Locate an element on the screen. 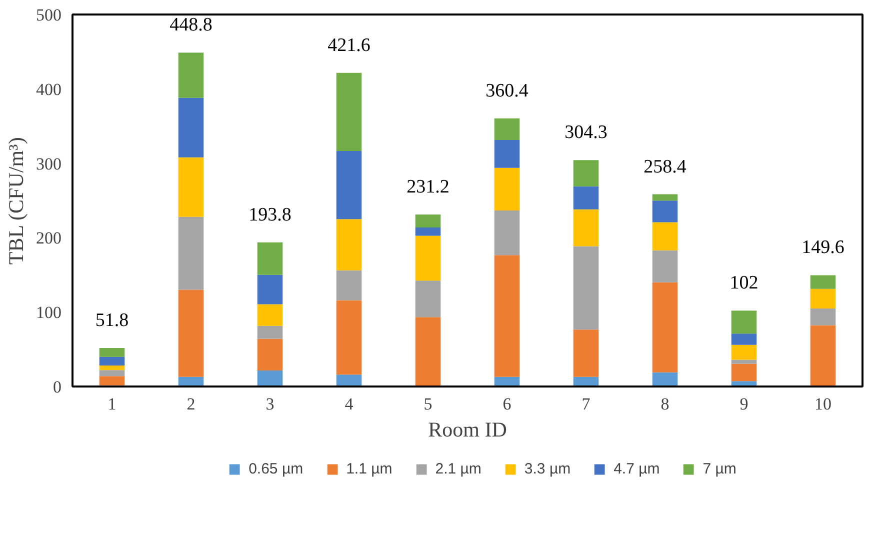  legend-label: 0.65 µm is located at coordinates (276, 469).